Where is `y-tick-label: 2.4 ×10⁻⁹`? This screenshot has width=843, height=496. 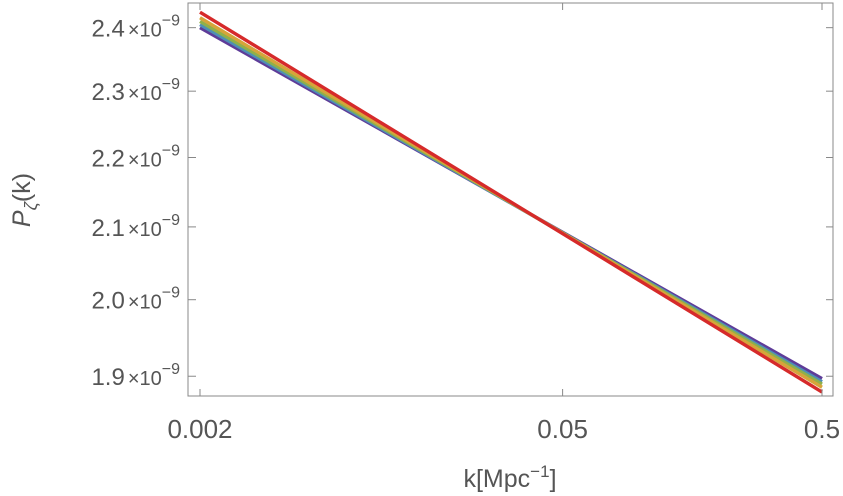 y-tick-label: 2.4 ×10⁻⁹ is located at coordinates (135, 28).